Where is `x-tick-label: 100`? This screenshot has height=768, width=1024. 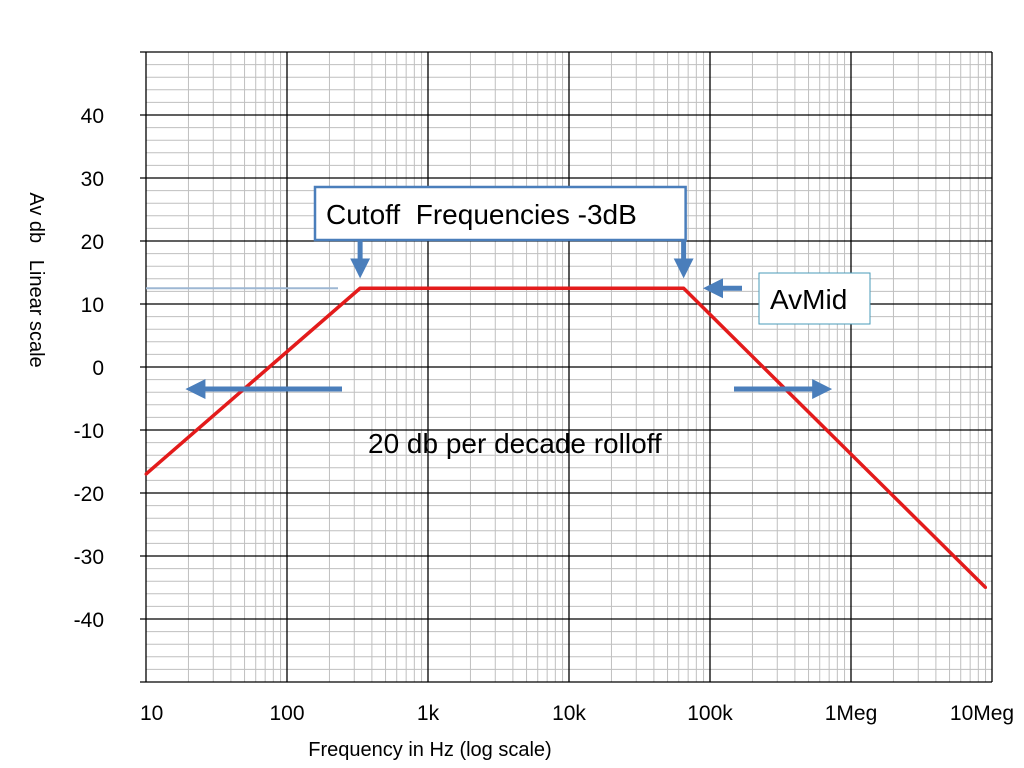 x-tick-label: 100 is located at coordinates (286, 713).